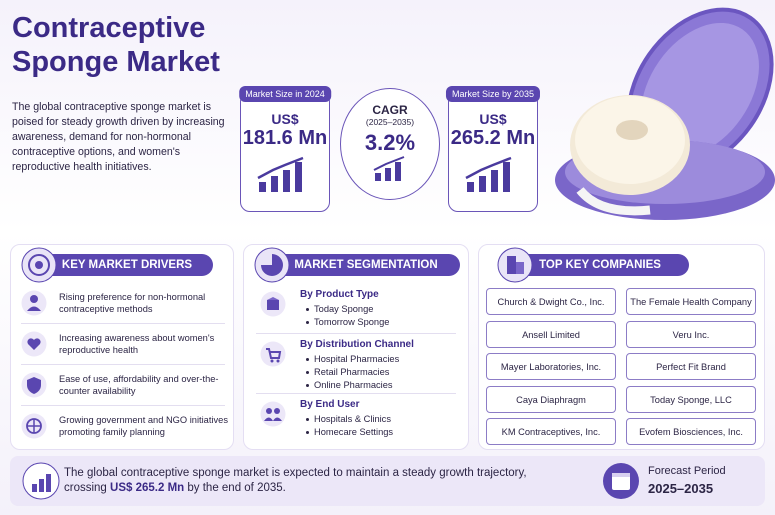 This screenshot has width=775, height=515. Describe the element at coordinates (493, 94) in the screenshot. I see `stat-label: Market Size by 2035` at that location.